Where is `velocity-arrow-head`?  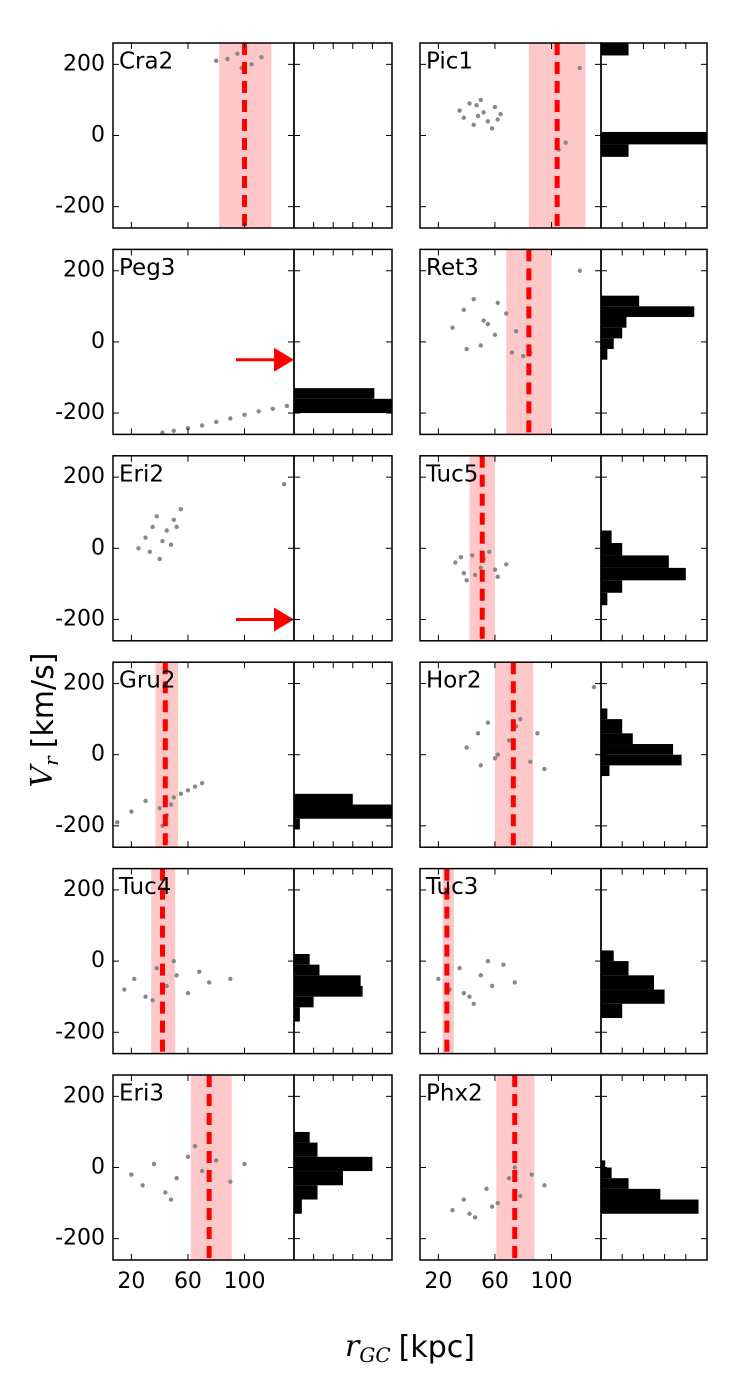 velocity-arrow-head is located at coordinates (284, 359).